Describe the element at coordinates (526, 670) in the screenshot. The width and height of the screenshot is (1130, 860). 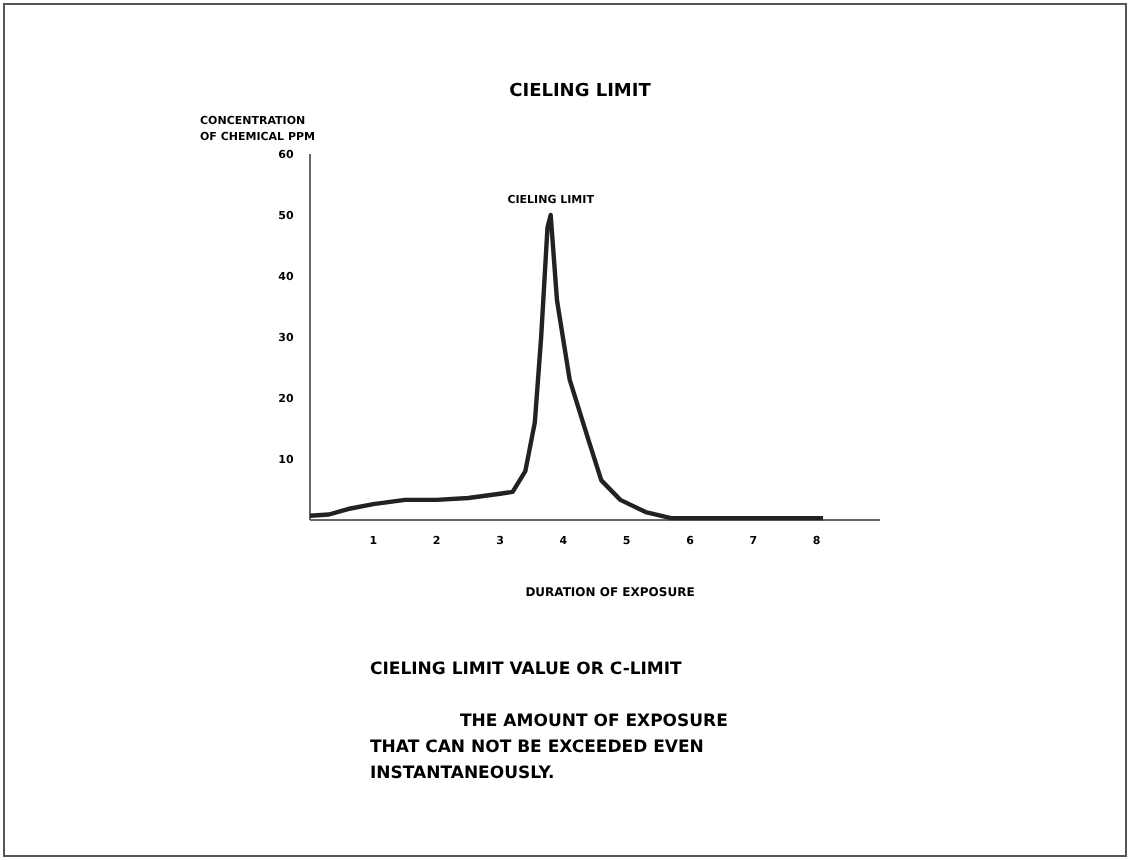
I see `text: CIELING LIMIT VALUE OR C-LIMIT` at that location.